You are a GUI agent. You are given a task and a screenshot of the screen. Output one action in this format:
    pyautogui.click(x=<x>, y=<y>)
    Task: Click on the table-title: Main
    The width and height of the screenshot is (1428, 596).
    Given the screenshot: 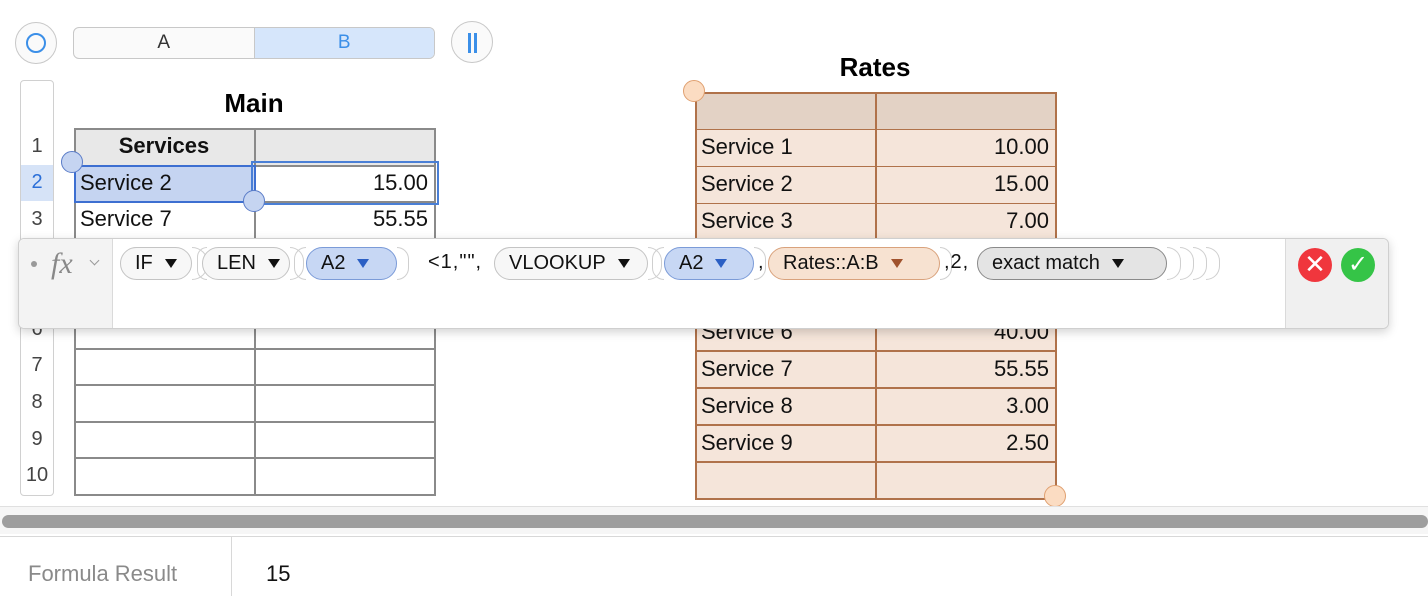 What is the action you would take?
    pyautogui.click(x=254, y=103)
    